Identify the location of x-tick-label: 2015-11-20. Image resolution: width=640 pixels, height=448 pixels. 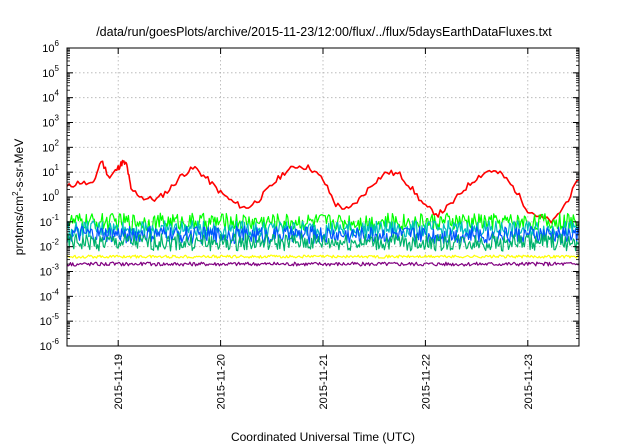
(222, 381).